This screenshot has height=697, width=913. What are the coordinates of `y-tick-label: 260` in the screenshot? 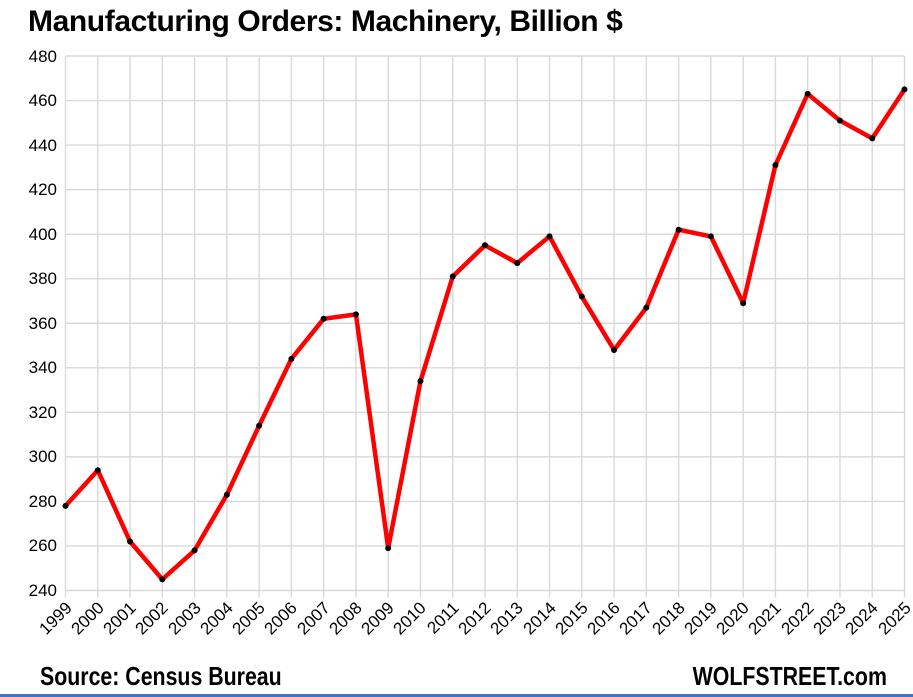 It's located at (42, 546).